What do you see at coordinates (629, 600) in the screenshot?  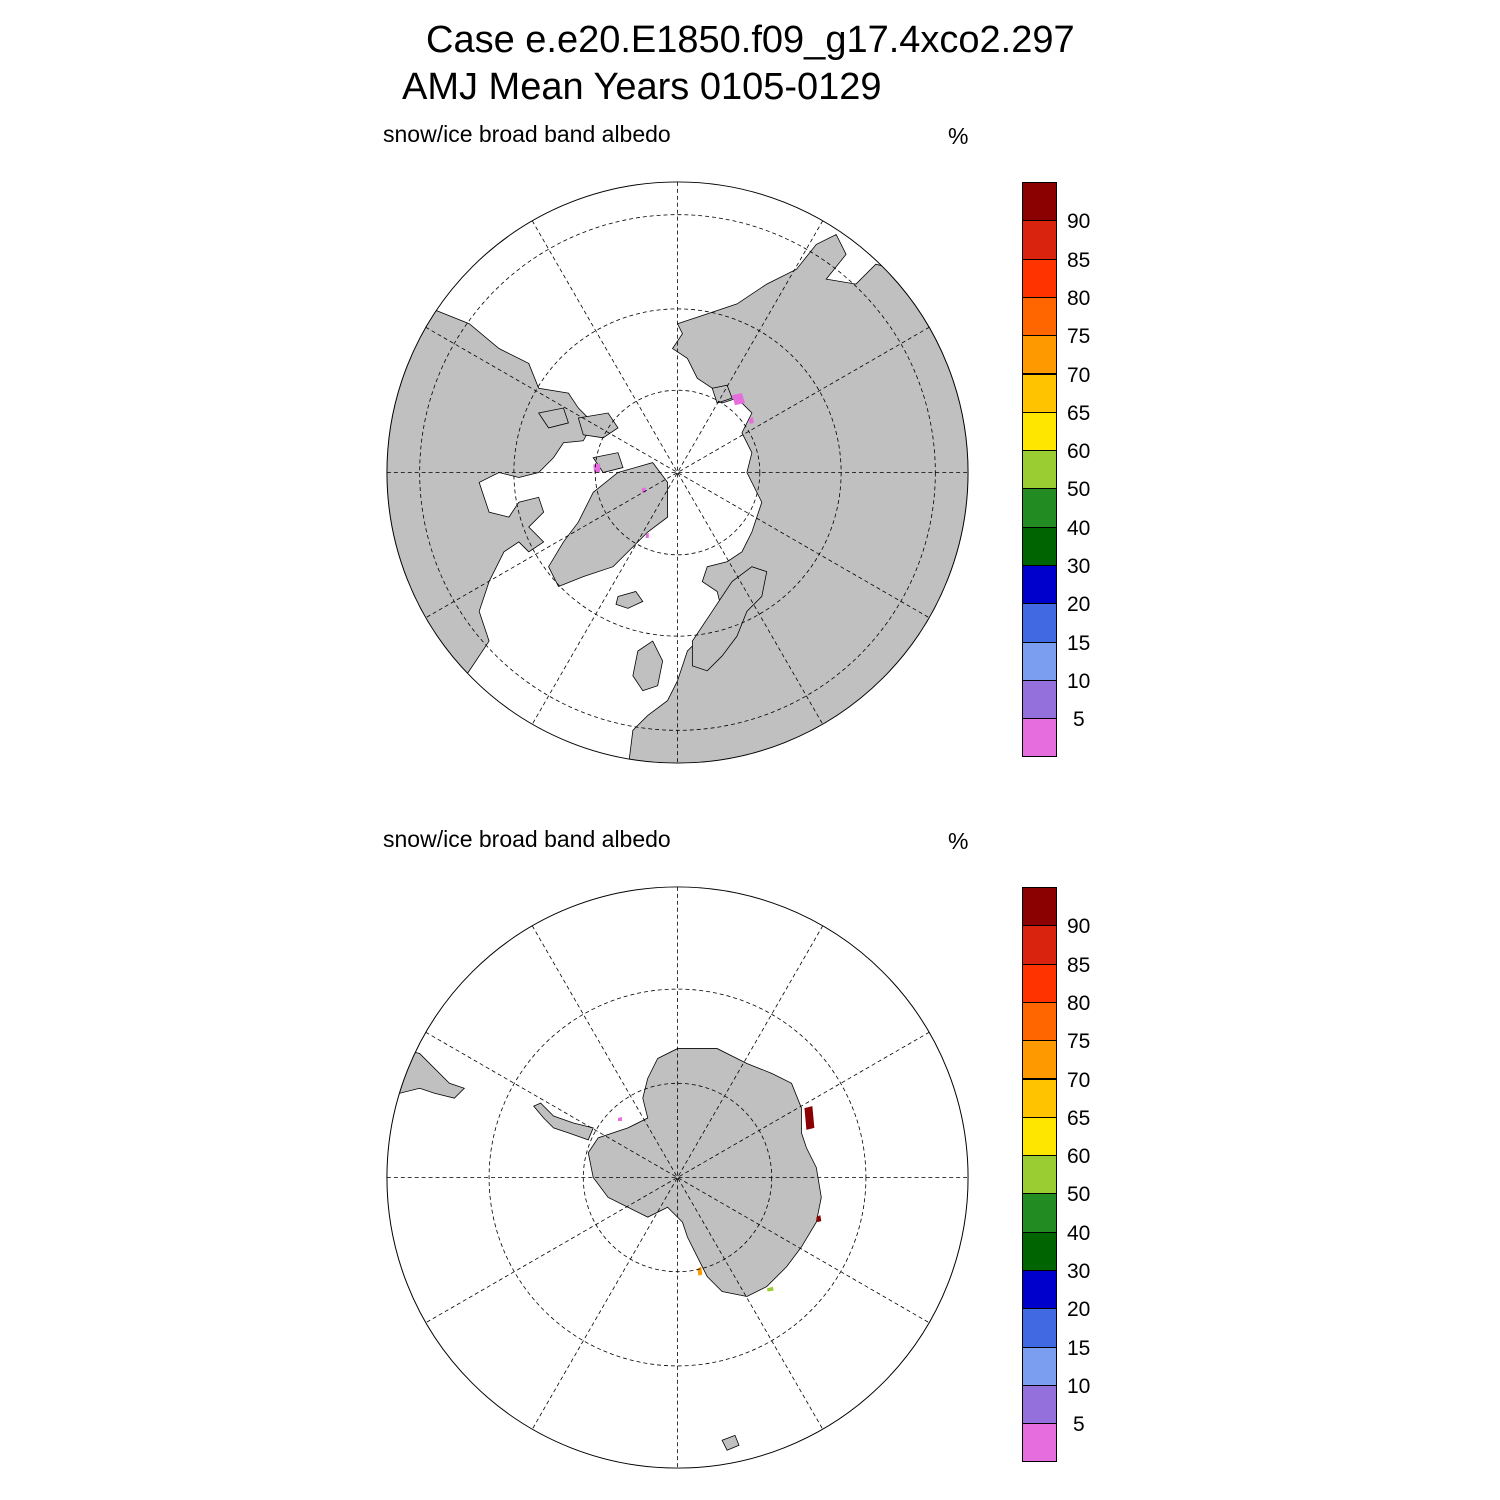 I see `landmass-iceland` at bounding box center [629, 600].